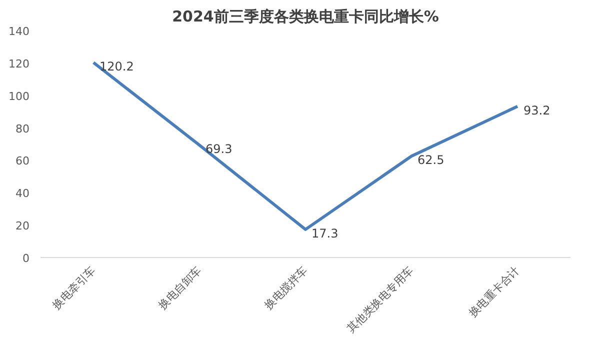 Image resolution: width=600 pixels, height=342 pixels. What do you see at coordinates (74, 288) in the screenshot?
I see `x-tick-label: 换电牵引车` at bounding box center [74, 288].